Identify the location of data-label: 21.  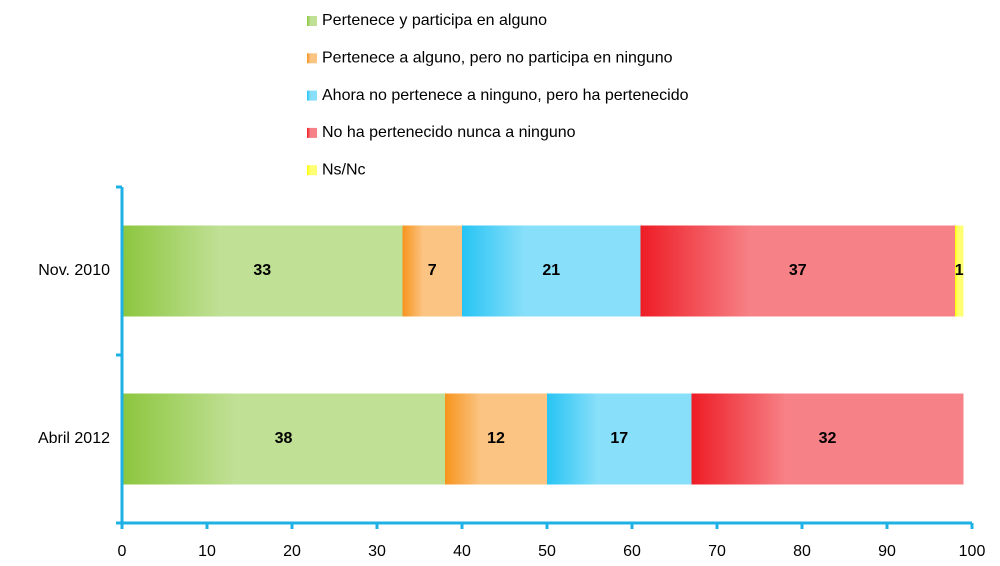
(551, 270).